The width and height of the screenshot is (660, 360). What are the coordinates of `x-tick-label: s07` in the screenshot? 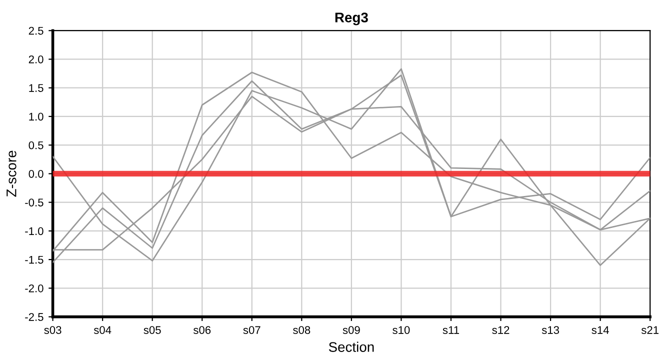 It's located at (251, 330).